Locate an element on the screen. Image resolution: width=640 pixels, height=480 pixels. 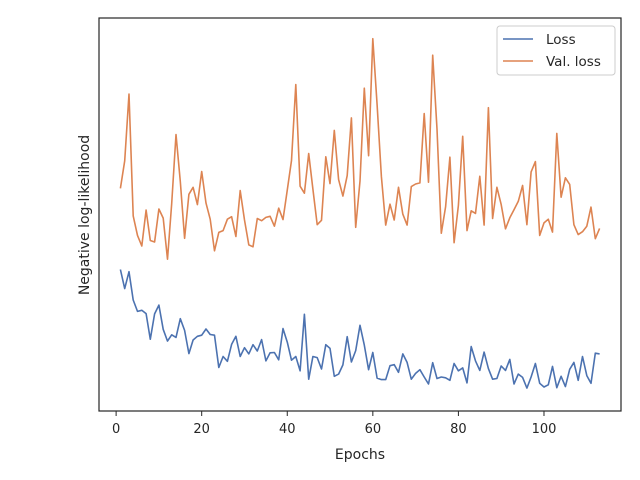
x-axis-ticks: 0 20 40 60 80 100 is located at coordinates (334, 424).